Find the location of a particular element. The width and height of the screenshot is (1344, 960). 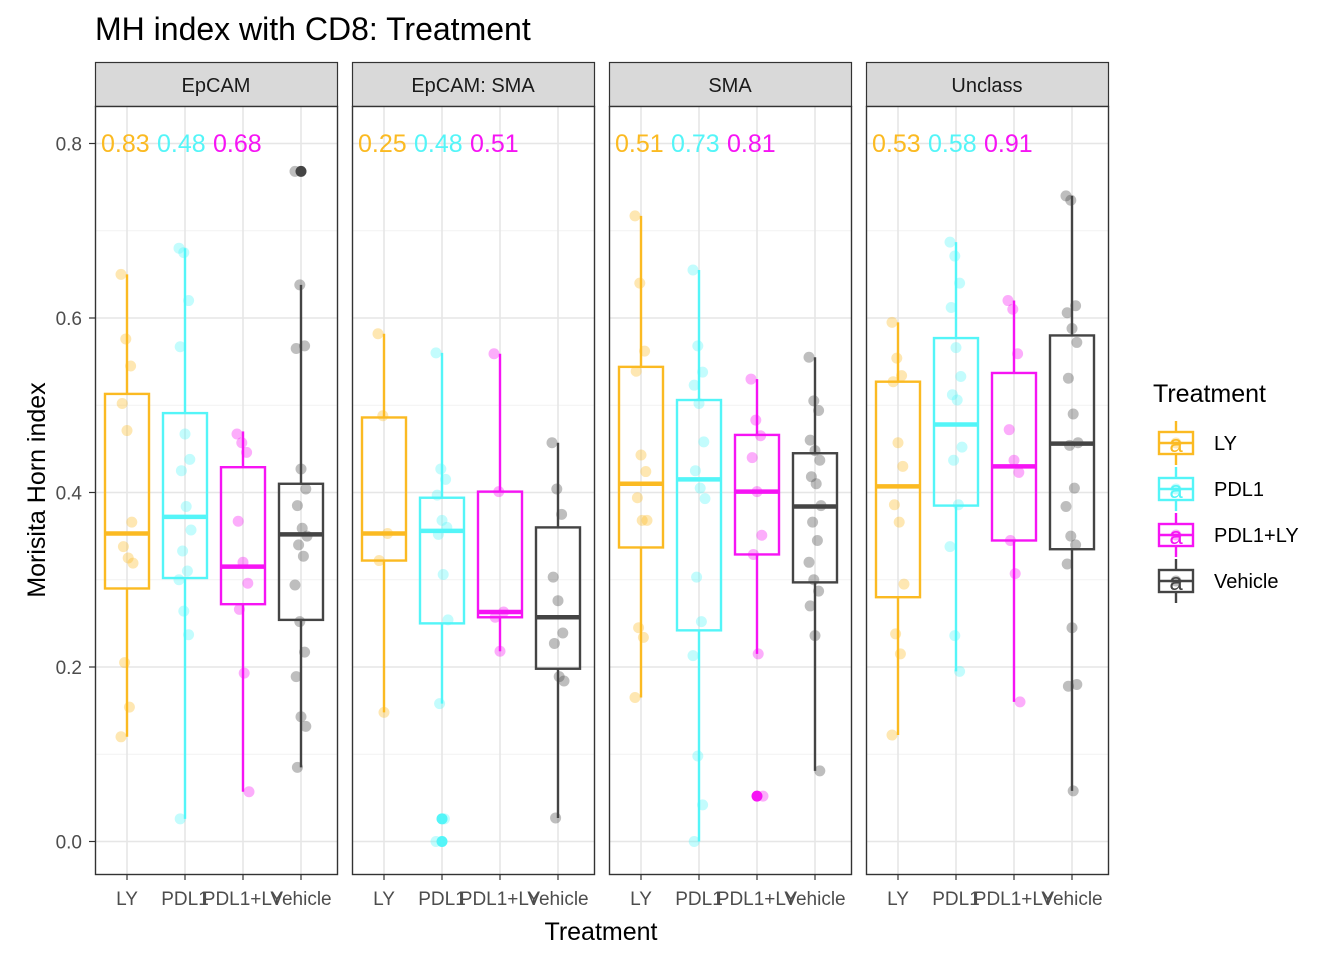

annotation-text: 0.51 is located at coordinates (494, 144).